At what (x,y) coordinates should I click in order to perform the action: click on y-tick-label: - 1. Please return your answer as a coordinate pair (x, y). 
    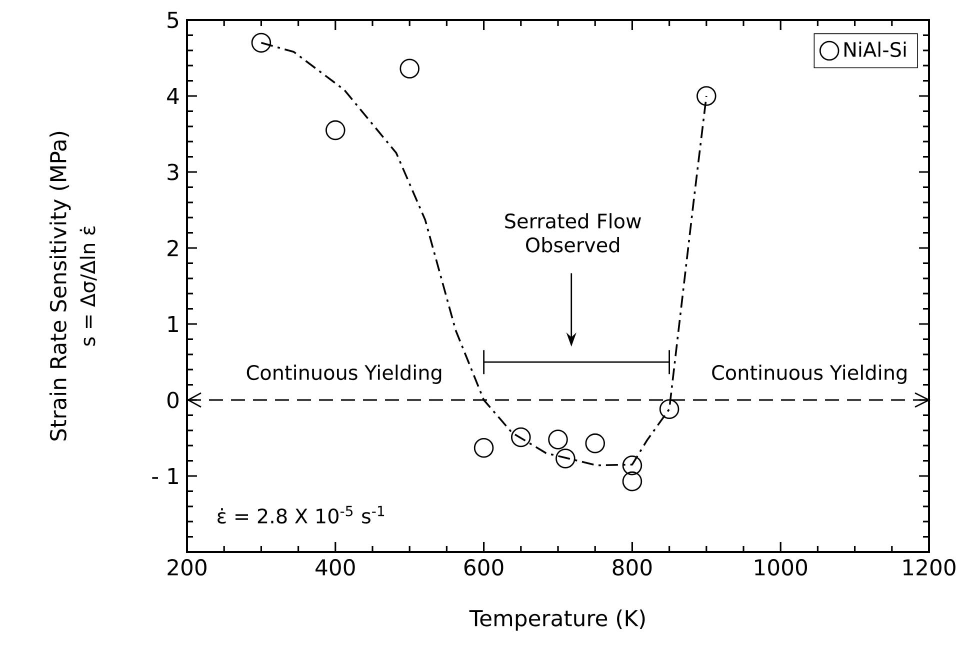
    Looking at the image, I should click on (165, 476).